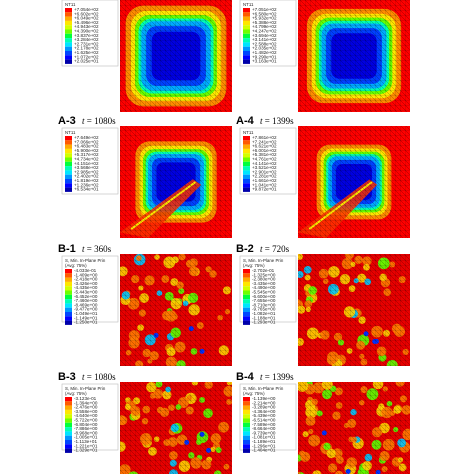 This screenshot has height=474, width=474. Describe the element at coordinates (86, 279) in the screenshot. I see `legend-value: -2.418e+00` at that location.